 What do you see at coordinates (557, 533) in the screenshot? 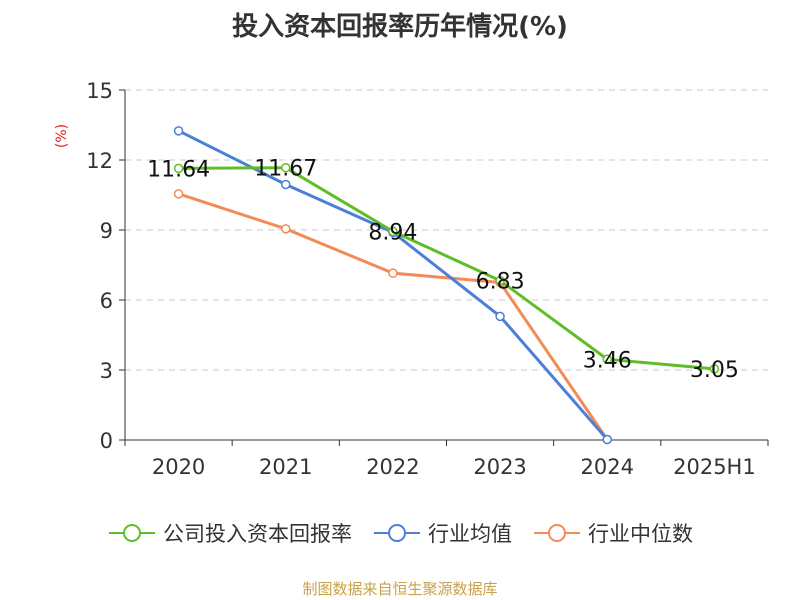
I see `legend-marker-industry-median` at bounding box center [557, 533].